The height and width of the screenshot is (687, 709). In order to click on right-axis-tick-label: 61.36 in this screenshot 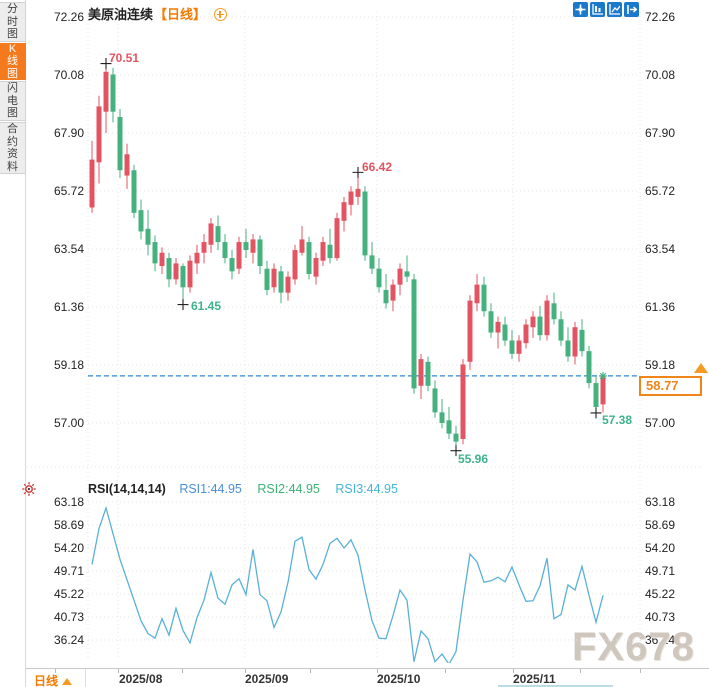, I will do `click(660, 307)`.